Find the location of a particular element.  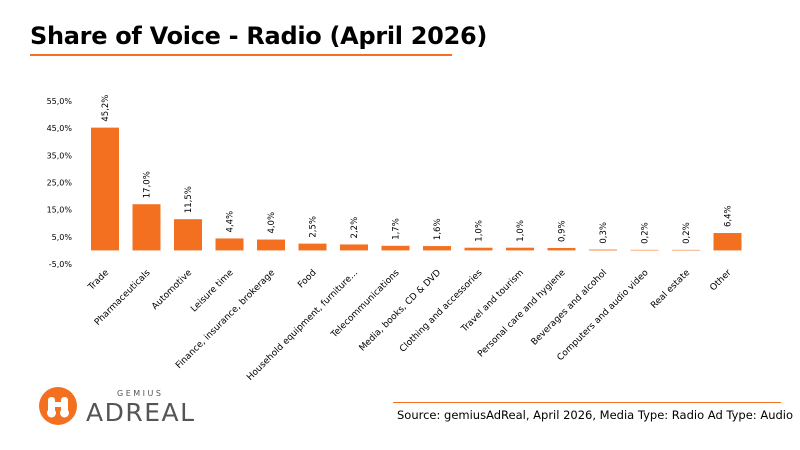

category-label: Personal care and hygiene is located at coordinates (522, 314).